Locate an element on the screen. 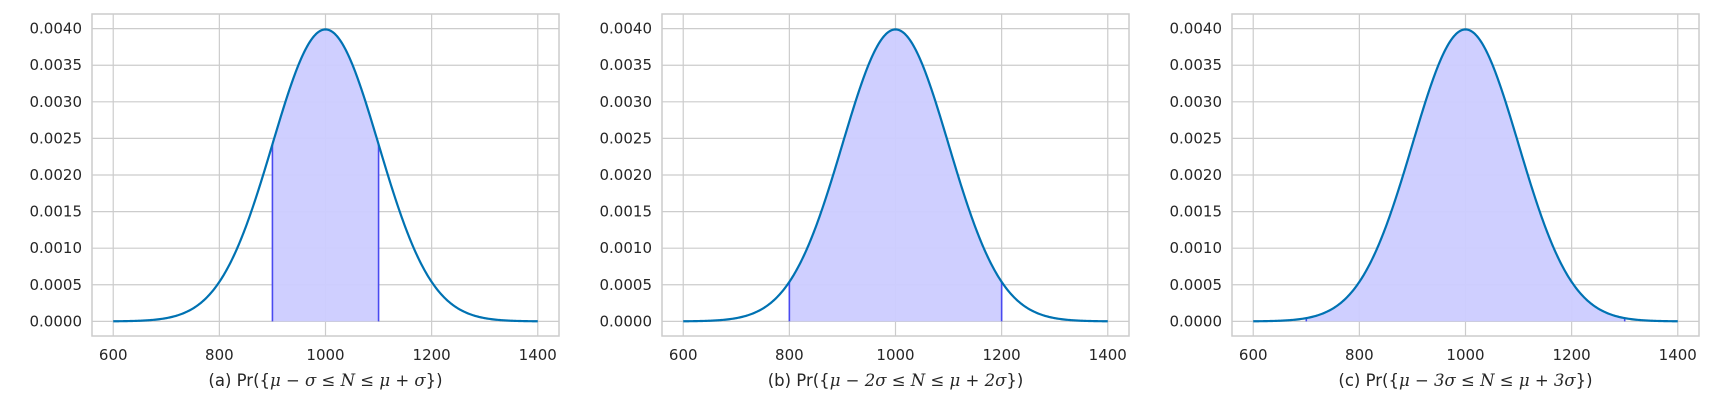 The image size is (1710, 415). x-axis-label: (b) Pr({μ − 2σ ≤ N ≤ μ + 2σ}) is located at coordinates (896, 380).